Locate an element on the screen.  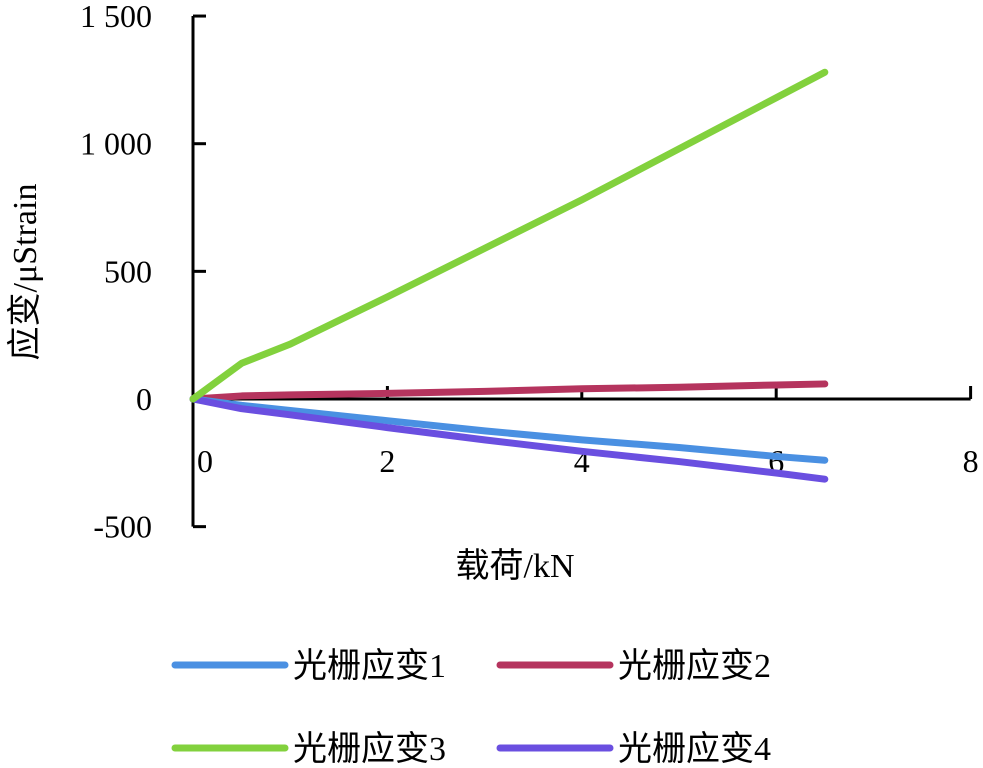
y-tick-label: 1 500 is located at coordinates (116, 17).